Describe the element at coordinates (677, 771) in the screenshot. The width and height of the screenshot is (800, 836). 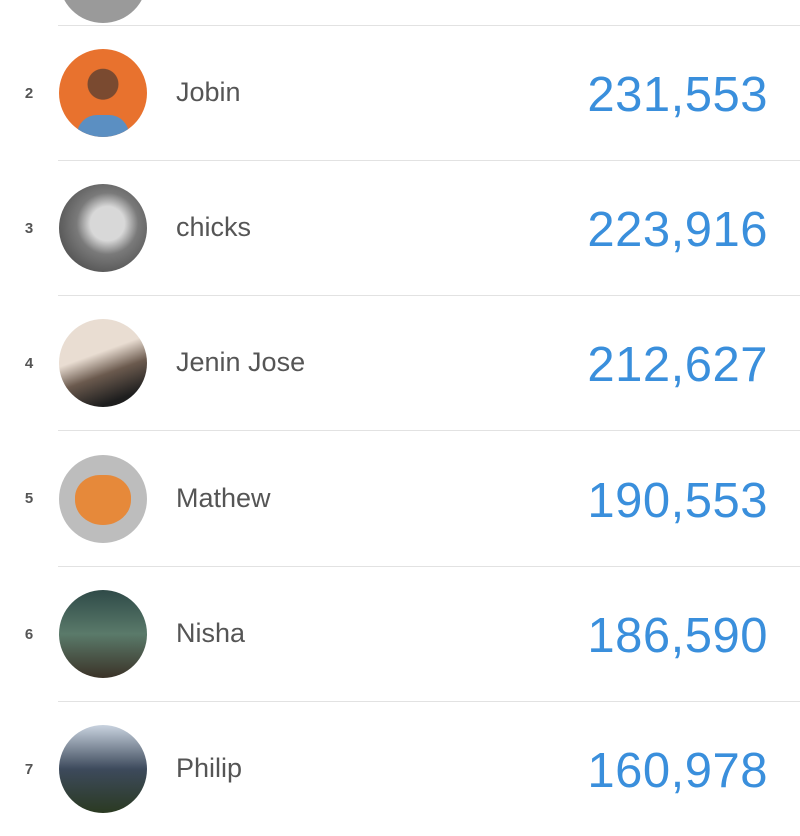
I see `score: 160,978` at that location.